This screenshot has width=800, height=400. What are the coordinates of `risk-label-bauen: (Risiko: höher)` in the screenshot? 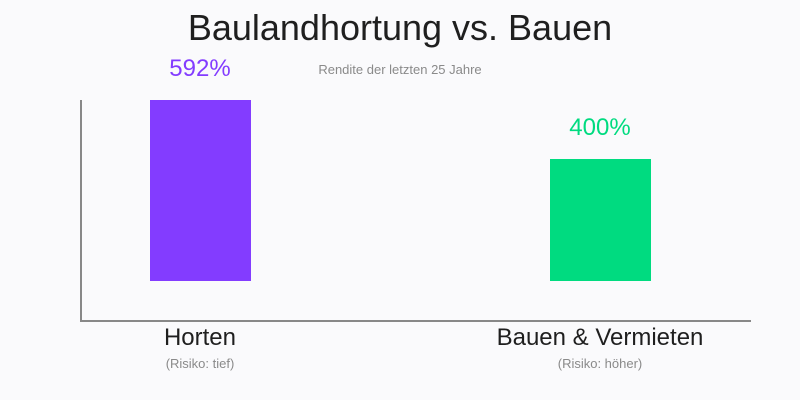 It's located at (600, 363).